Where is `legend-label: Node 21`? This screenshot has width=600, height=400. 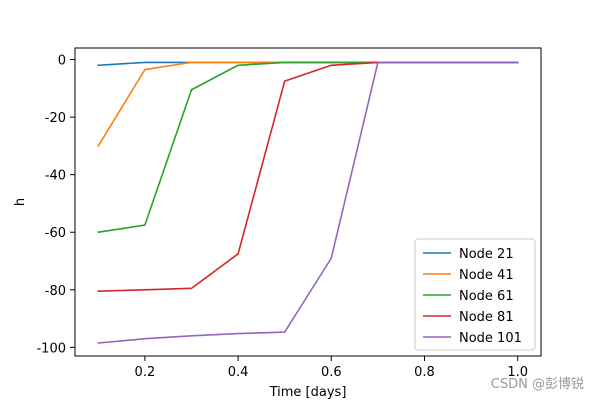
legend-label: Node 21 is located at coordinates (486, 254).